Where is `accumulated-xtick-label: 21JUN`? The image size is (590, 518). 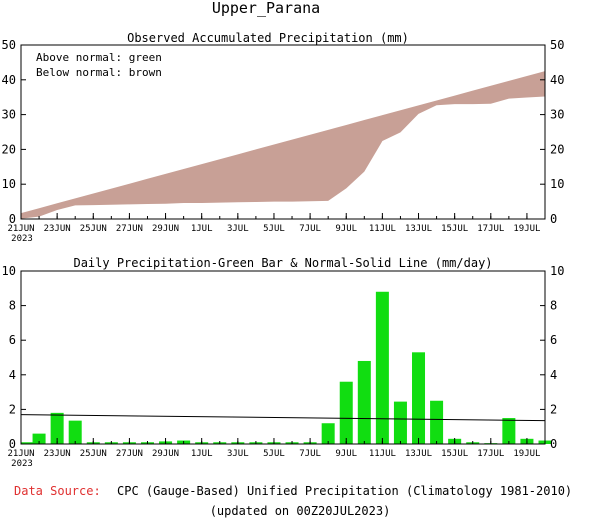
accumulated-xtick-label: 21JUN is located at coordinates (20, 229).